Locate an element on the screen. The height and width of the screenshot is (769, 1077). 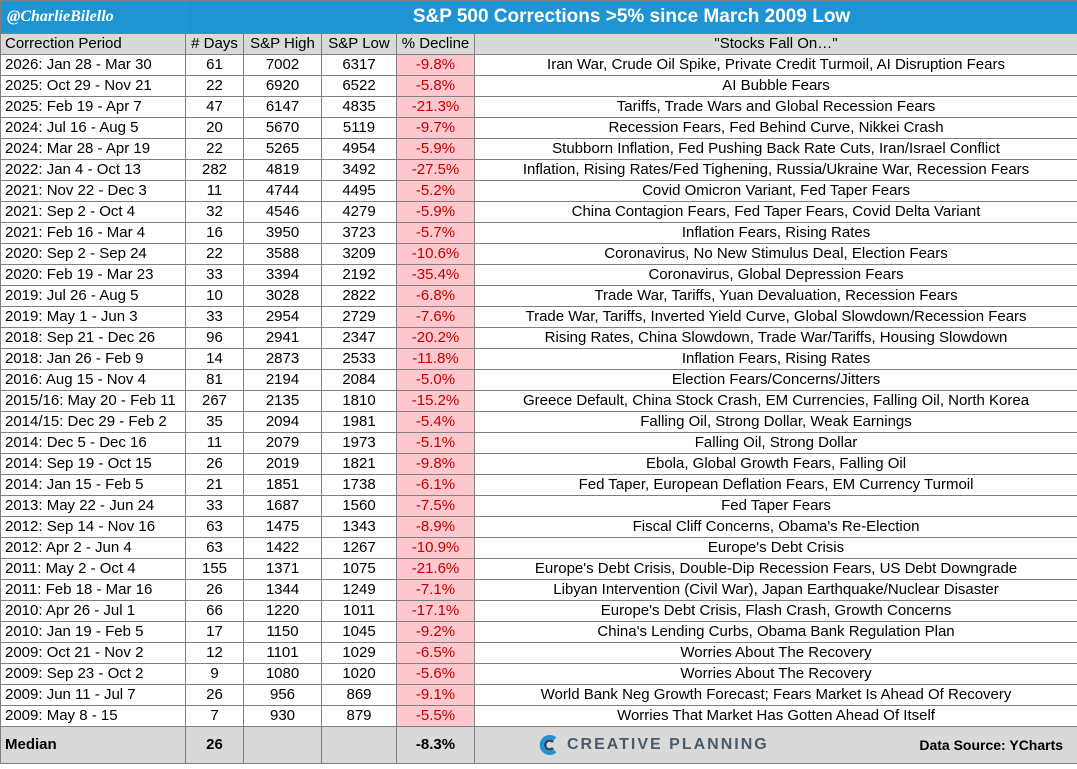
cell-decline: -9.7% is located at coordinates (435, 128).